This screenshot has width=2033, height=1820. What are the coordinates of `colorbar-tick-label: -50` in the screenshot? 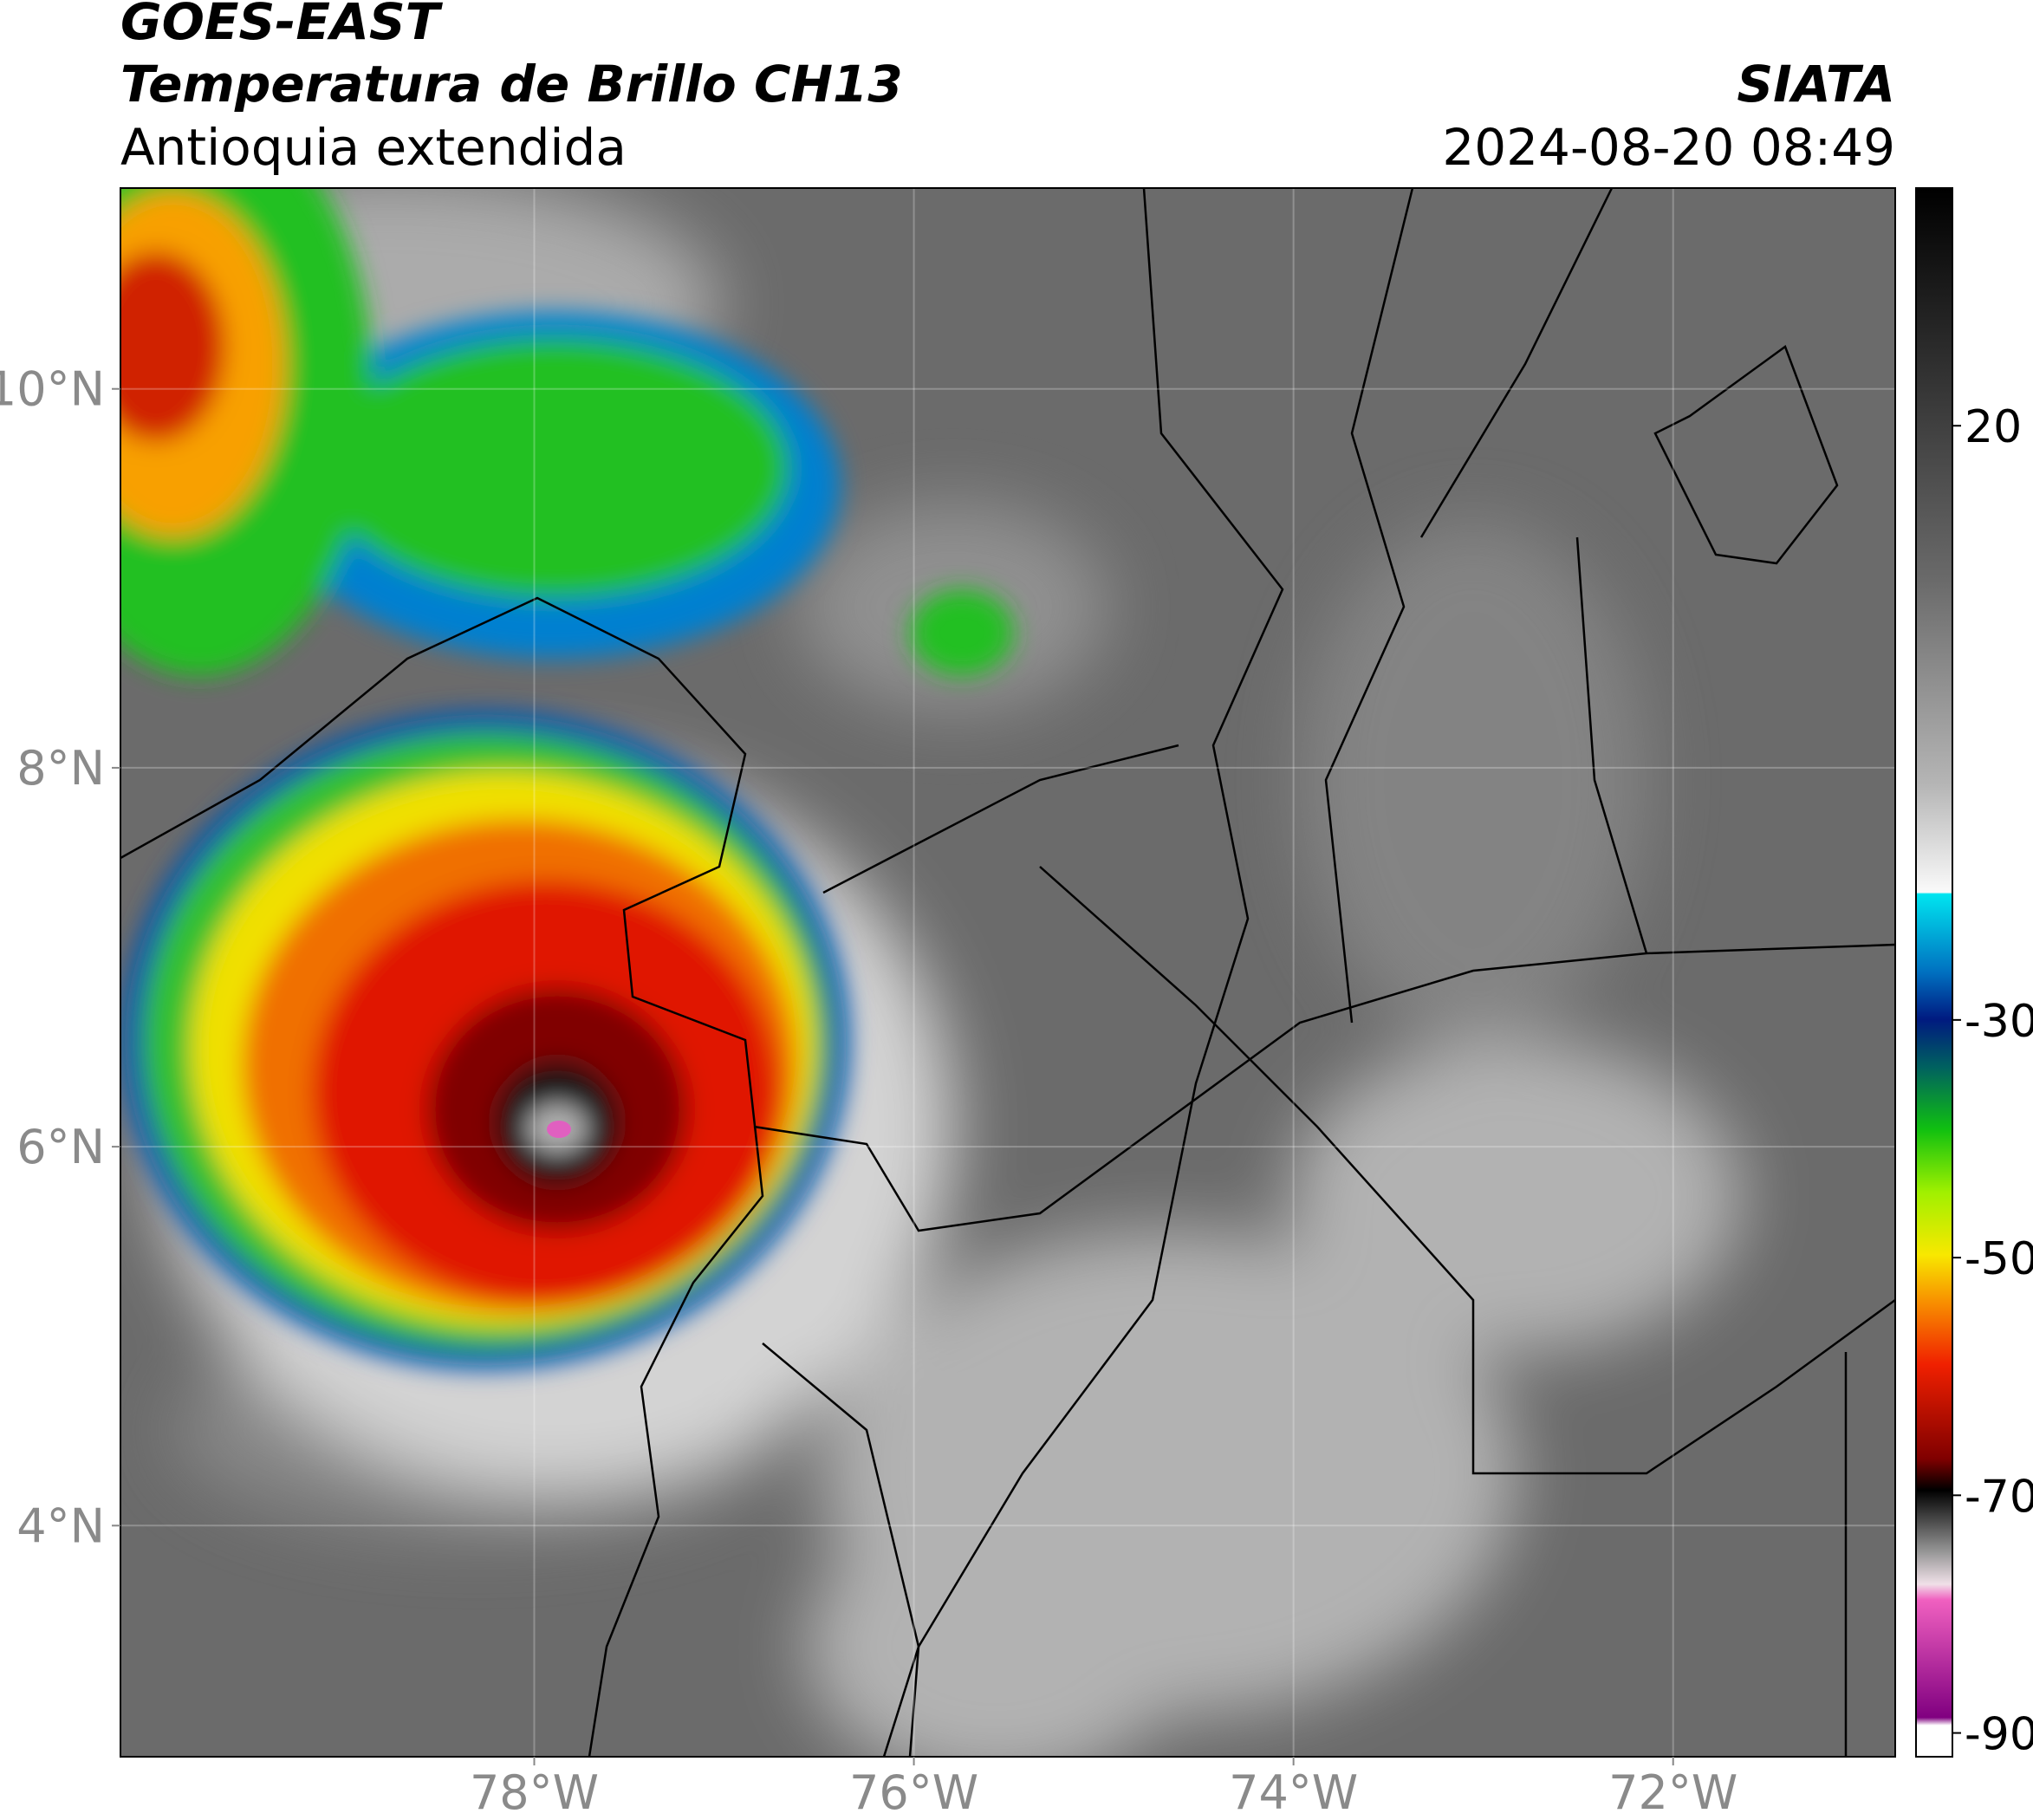 It's located at (1999, 1259).